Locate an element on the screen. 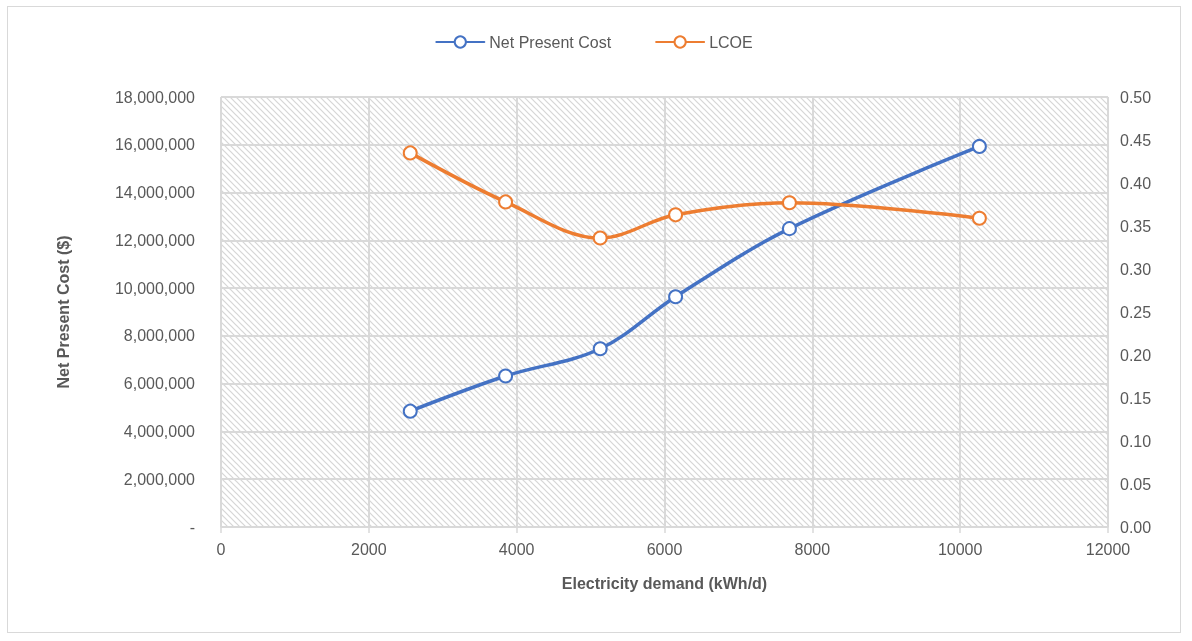 The image size is (1192, 641). y-tick-label: 2,000,000 is located at coordinates (159, 479).